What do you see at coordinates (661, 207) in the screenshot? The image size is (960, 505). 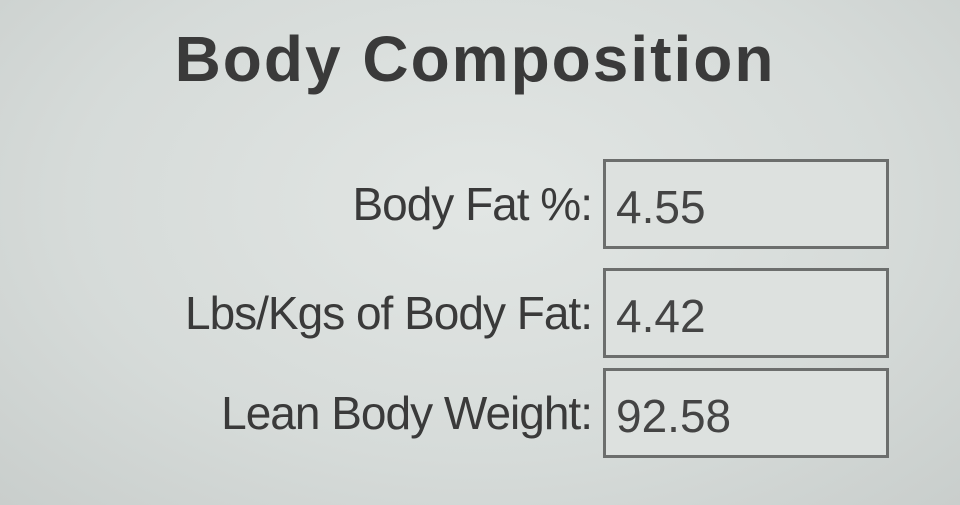 I see `field-value: 4.55` at bounding box center [661, 207].